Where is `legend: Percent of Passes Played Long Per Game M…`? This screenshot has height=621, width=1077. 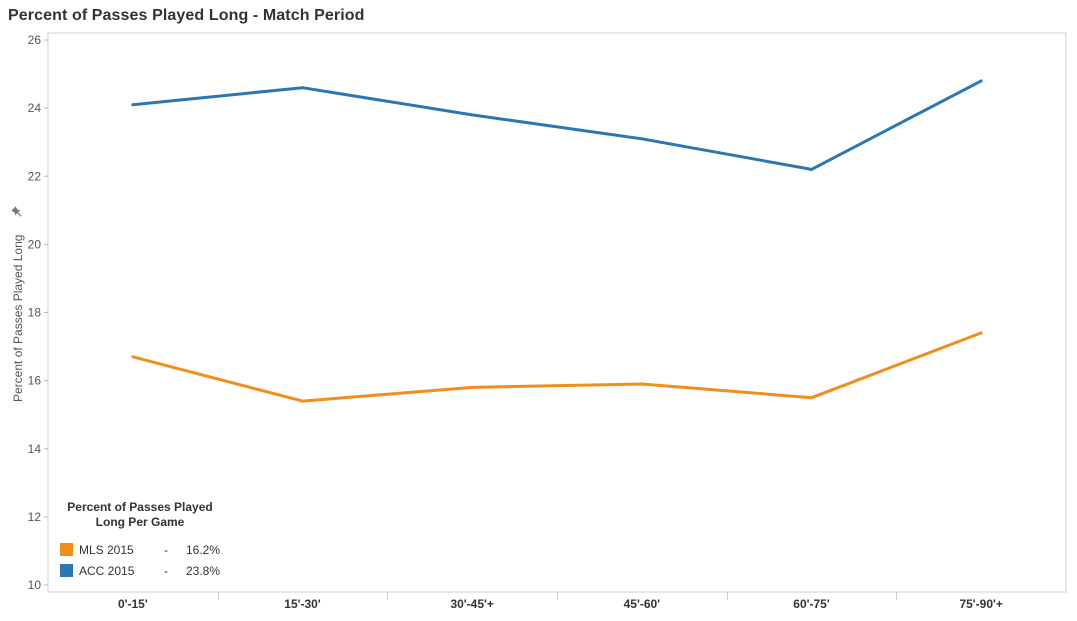
legend: Percent of Passes Played Long Per Game M… is located at coordinates (140, 540).